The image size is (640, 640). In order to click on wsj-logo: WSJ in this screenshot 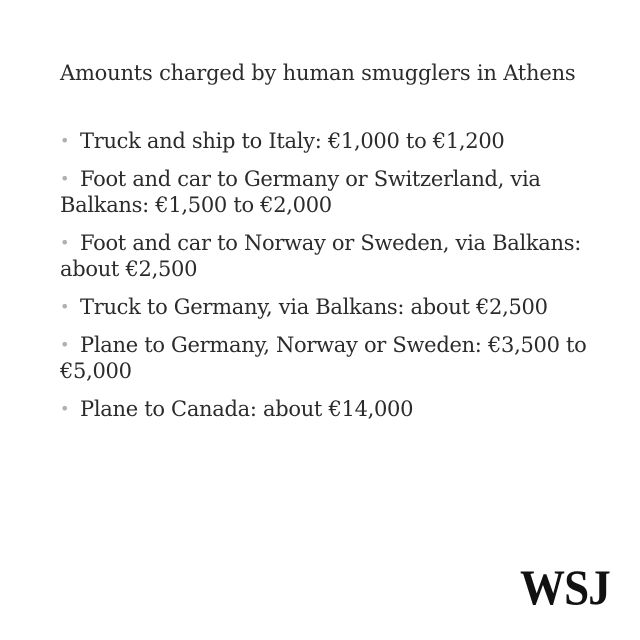, I will do `click(565, 587)`.